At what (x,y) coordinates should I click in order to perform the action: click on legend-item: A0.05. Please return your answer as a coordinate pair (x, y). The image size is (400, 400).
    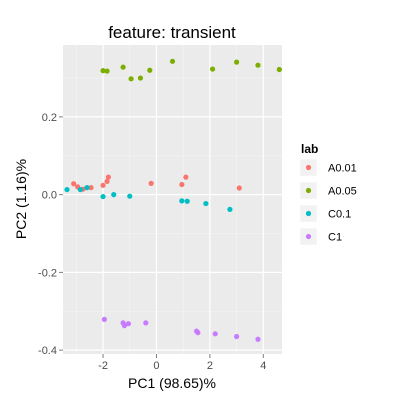
    Looking at the image, I should click on (328, 190).